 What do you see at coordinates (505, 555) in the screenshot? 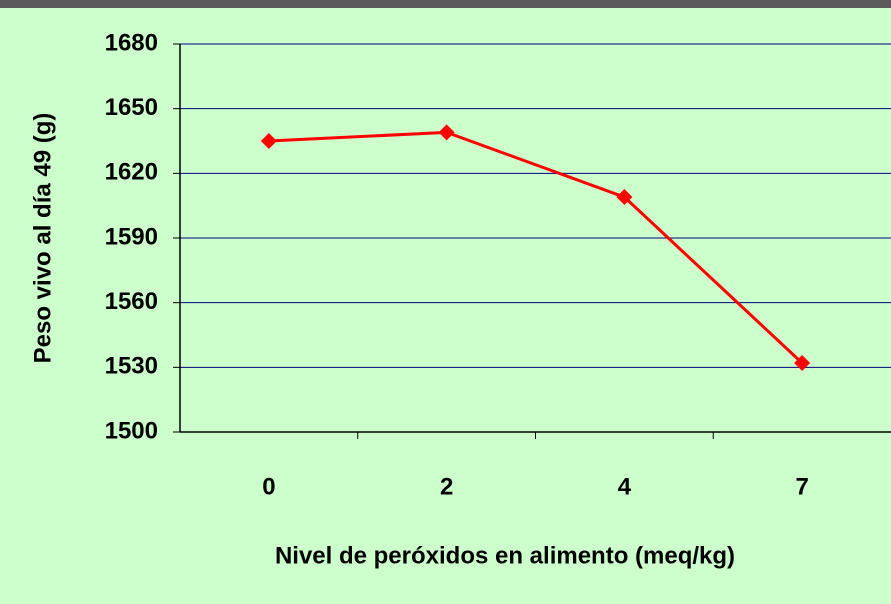
I see `x-axis-label: Nivel de peróxidos en alimento (meq/kg)` at bounding box center [505, 555].